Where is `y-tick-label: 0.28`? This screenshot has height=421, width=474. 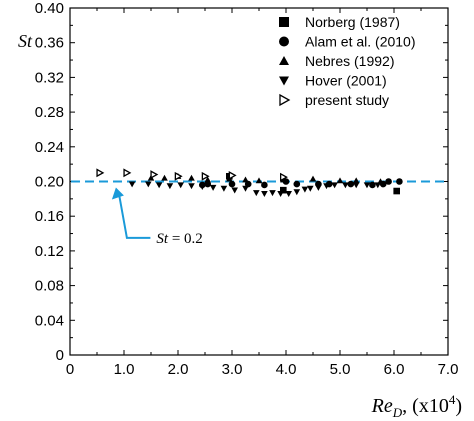
y-tick-label: 0.28 is located at coordinates (49, 112).